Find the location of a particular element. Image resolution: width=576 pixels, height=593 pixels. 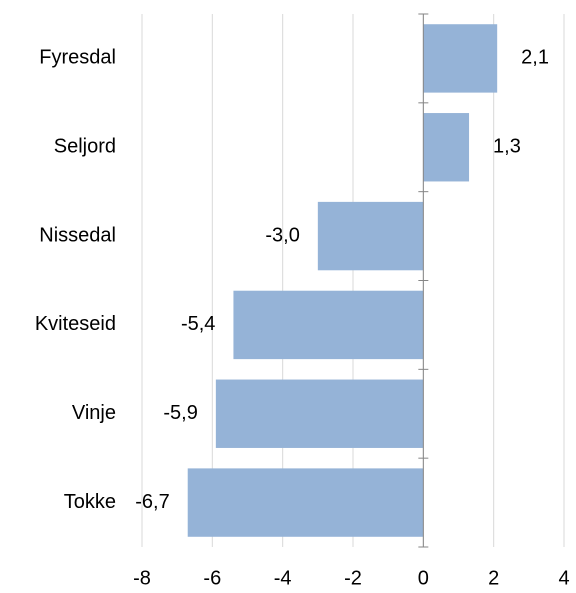

x-tick-label: 4 is located at coordinates (563, 577).